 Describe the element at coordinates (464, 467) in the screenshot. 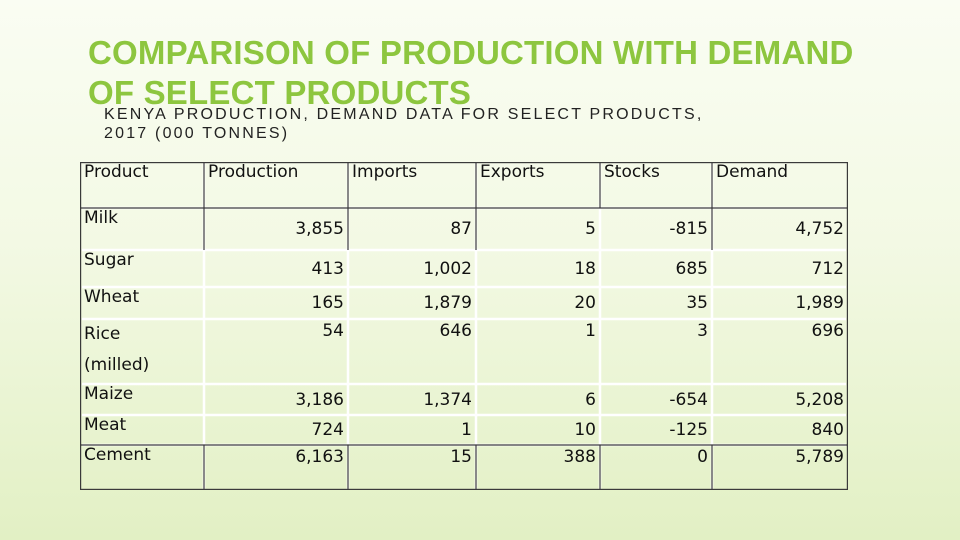

I see `table-row: Cement 6,163 15 388 0 5,789` at that location.